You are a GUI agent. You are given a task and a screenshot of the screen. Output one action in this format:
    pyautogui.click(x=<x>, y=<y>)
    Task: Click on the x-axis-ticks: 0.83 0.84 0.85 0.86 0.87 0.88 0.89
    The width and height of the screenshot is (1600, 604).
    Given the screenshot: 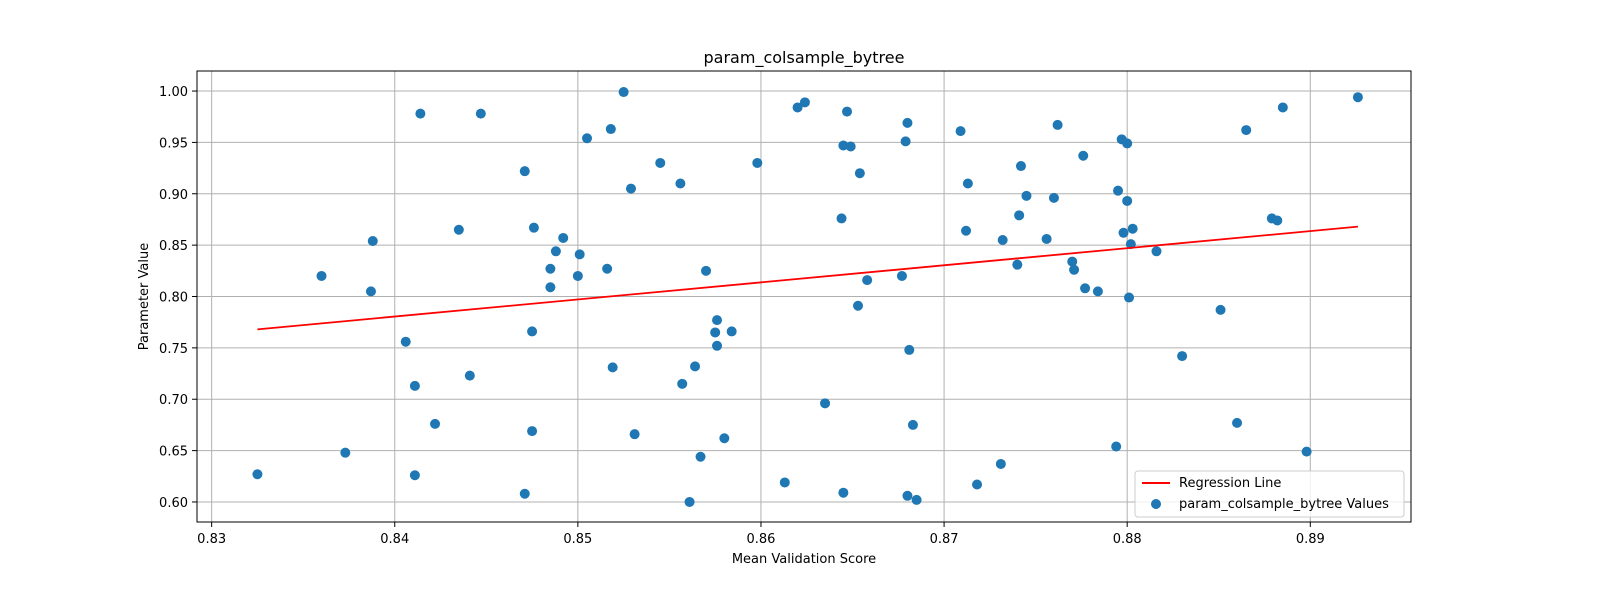 What is the action you would take?
    pyautogui.click(x=761, y=534)
    